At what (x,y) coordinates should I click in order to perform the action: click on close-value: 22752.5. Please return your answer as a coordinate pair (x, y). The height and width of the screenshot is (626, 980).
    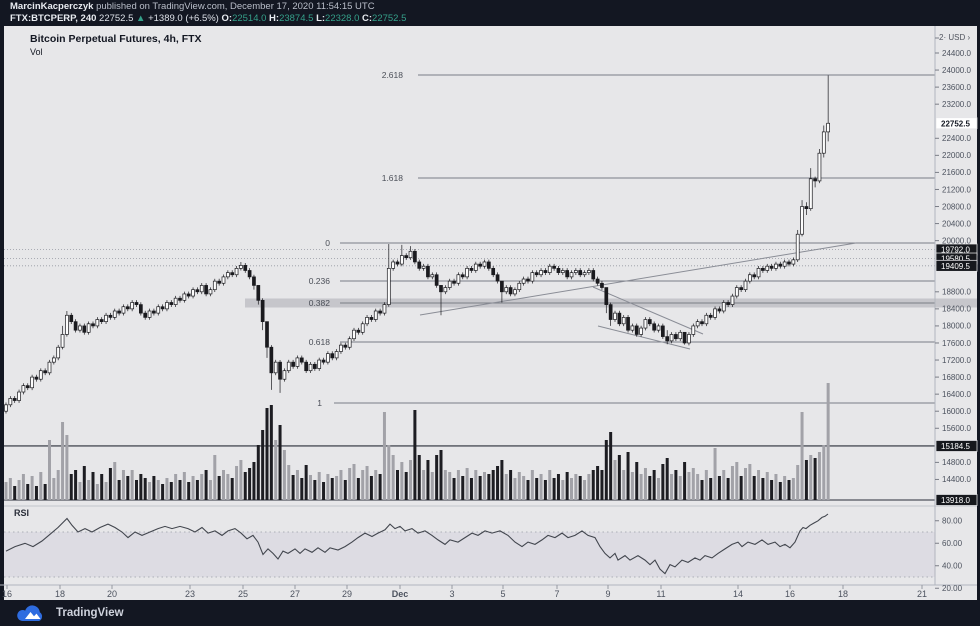
    Looking at the image, I should click on (389, 18).